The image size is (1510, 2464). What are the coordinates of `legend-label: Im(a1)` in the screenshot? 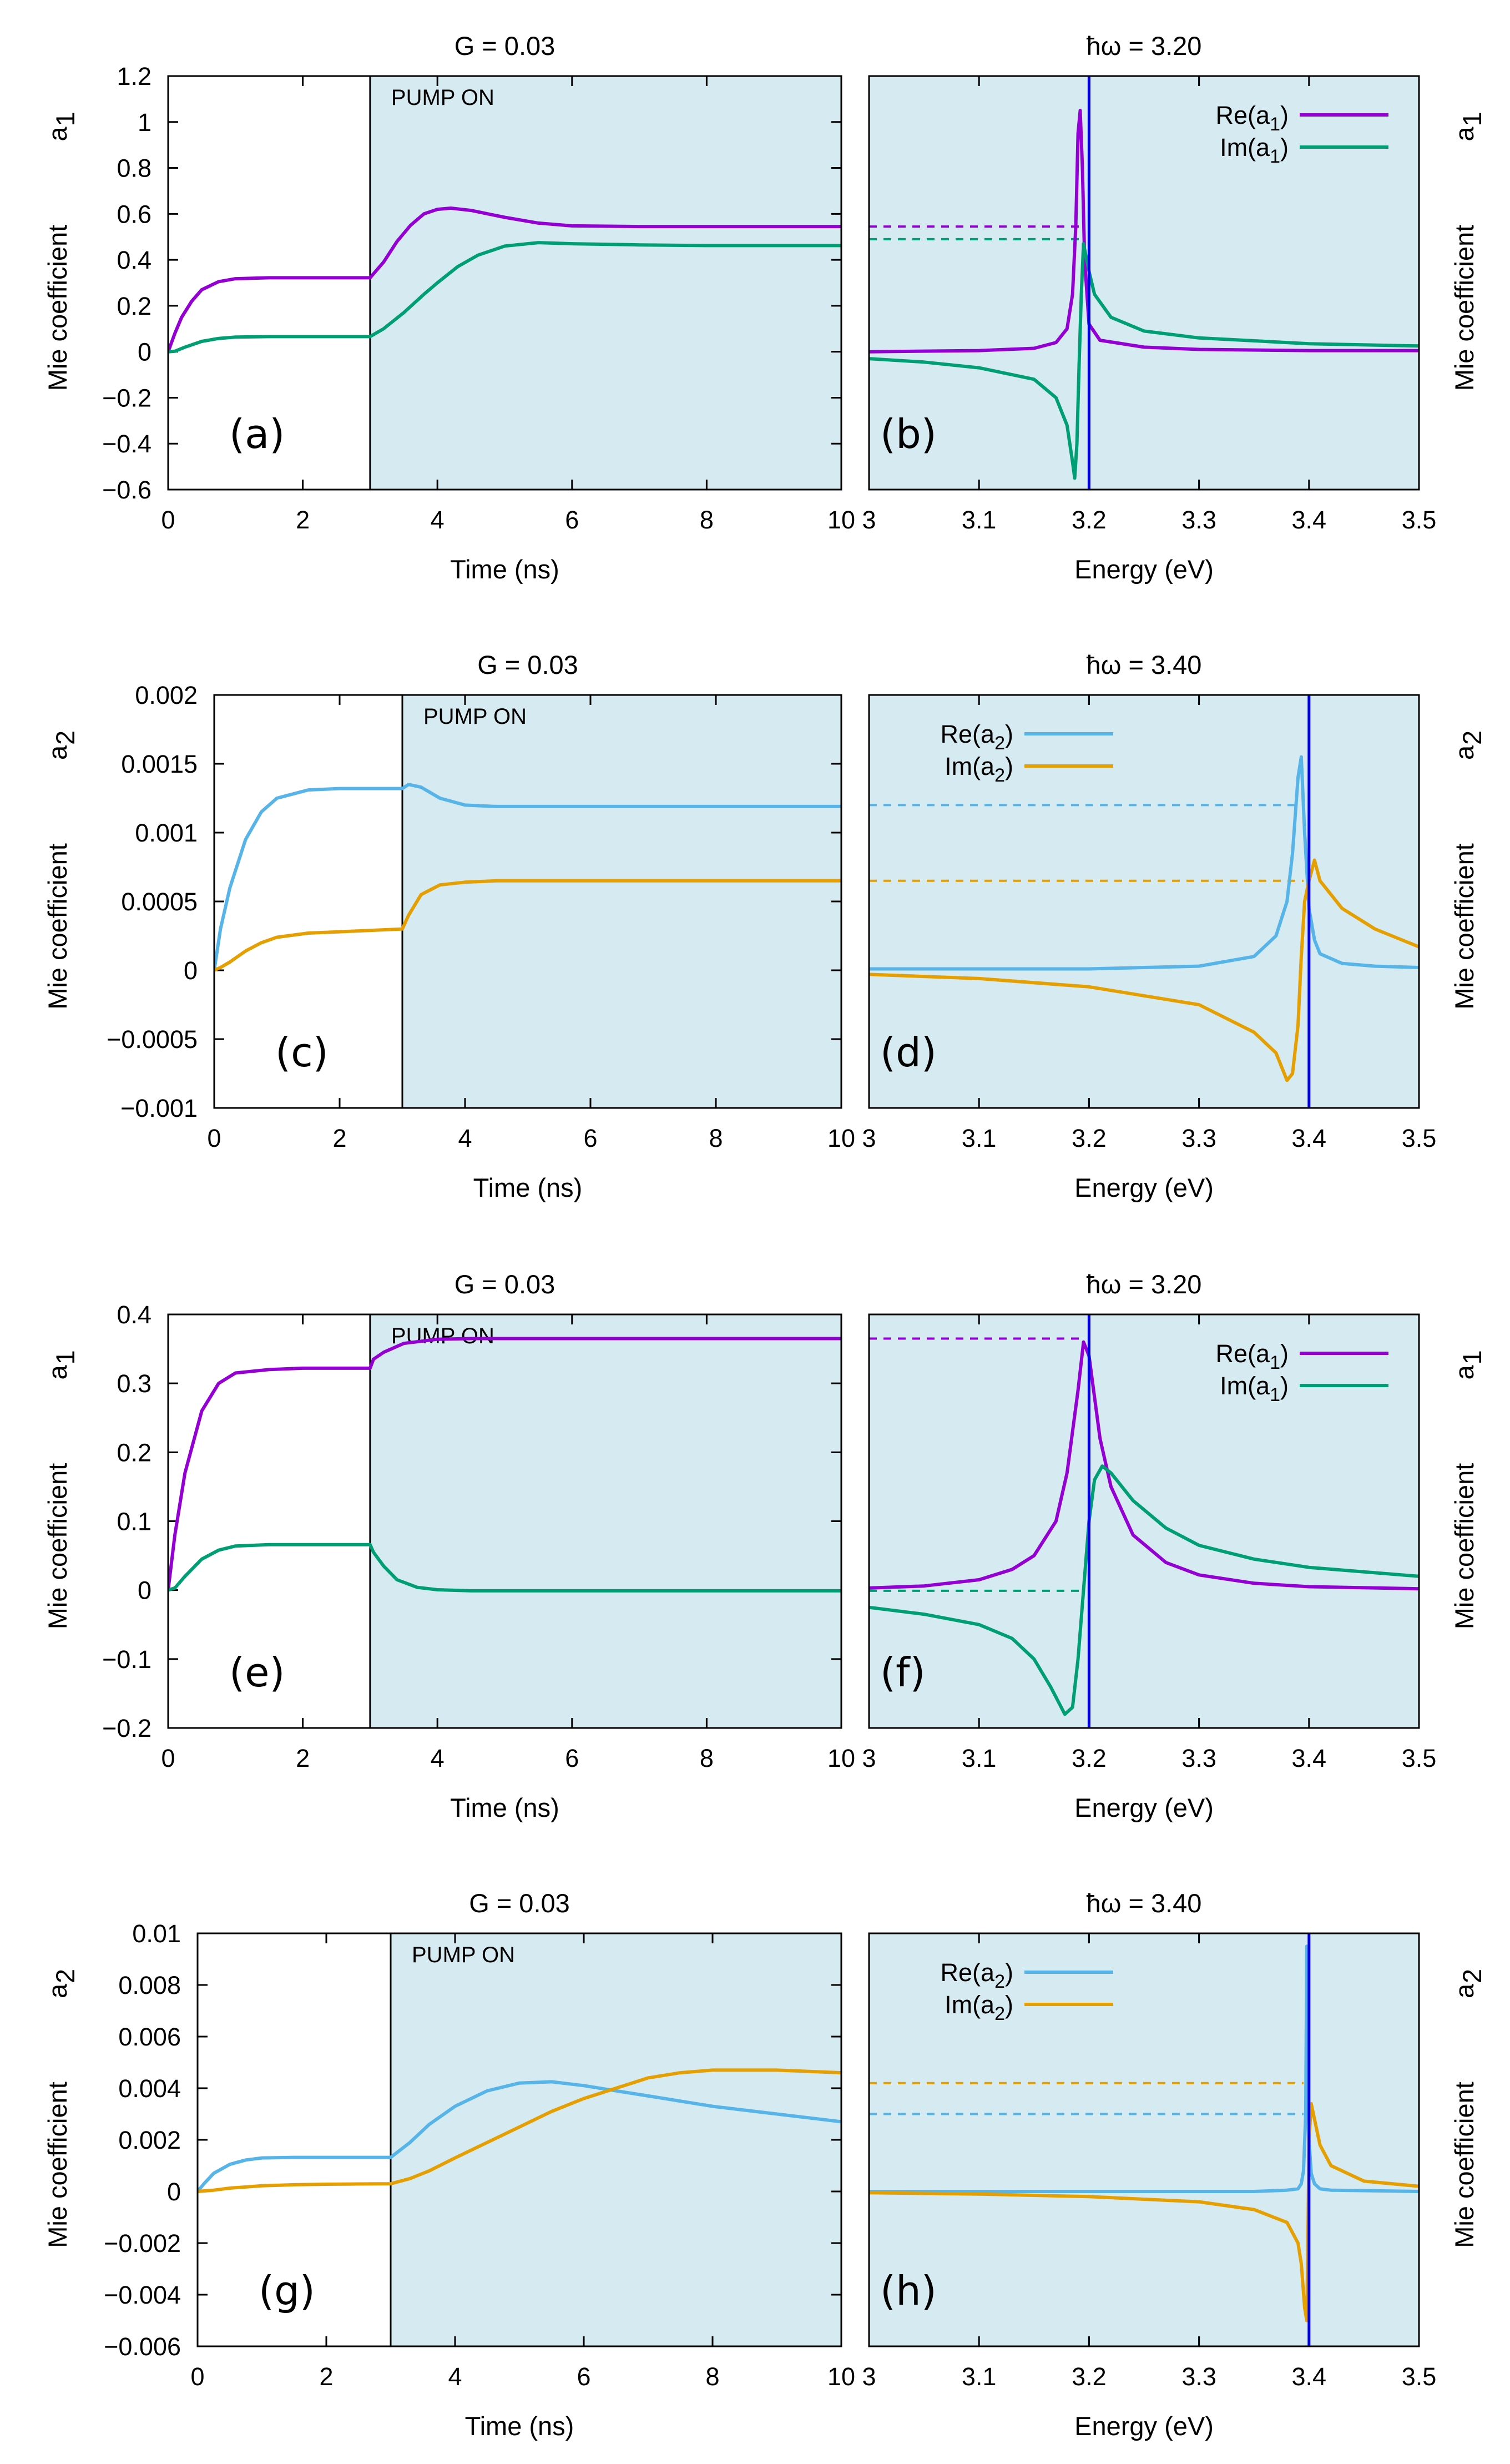 It's located at (1254, 1388).